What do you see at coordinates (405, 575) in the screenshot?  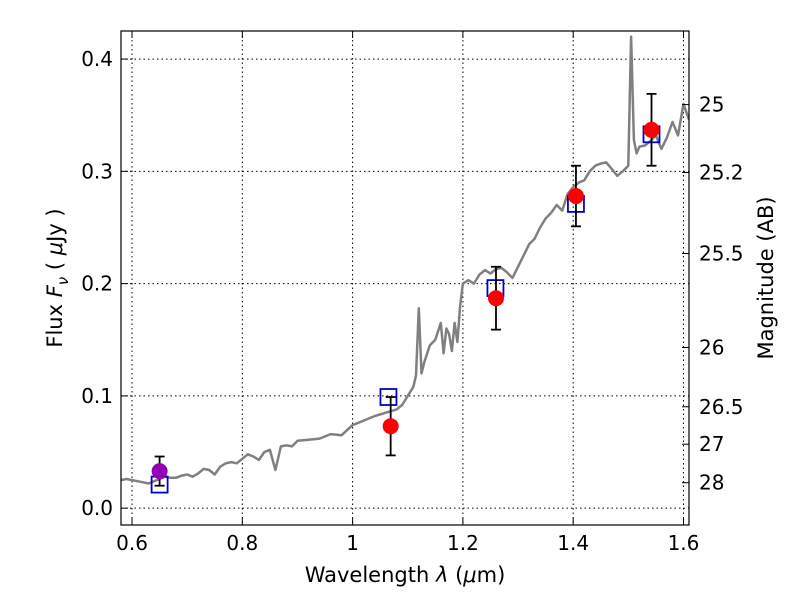 I see `x-axis-title: Wavelength λ (μm)` at bounding box center [405, 575].